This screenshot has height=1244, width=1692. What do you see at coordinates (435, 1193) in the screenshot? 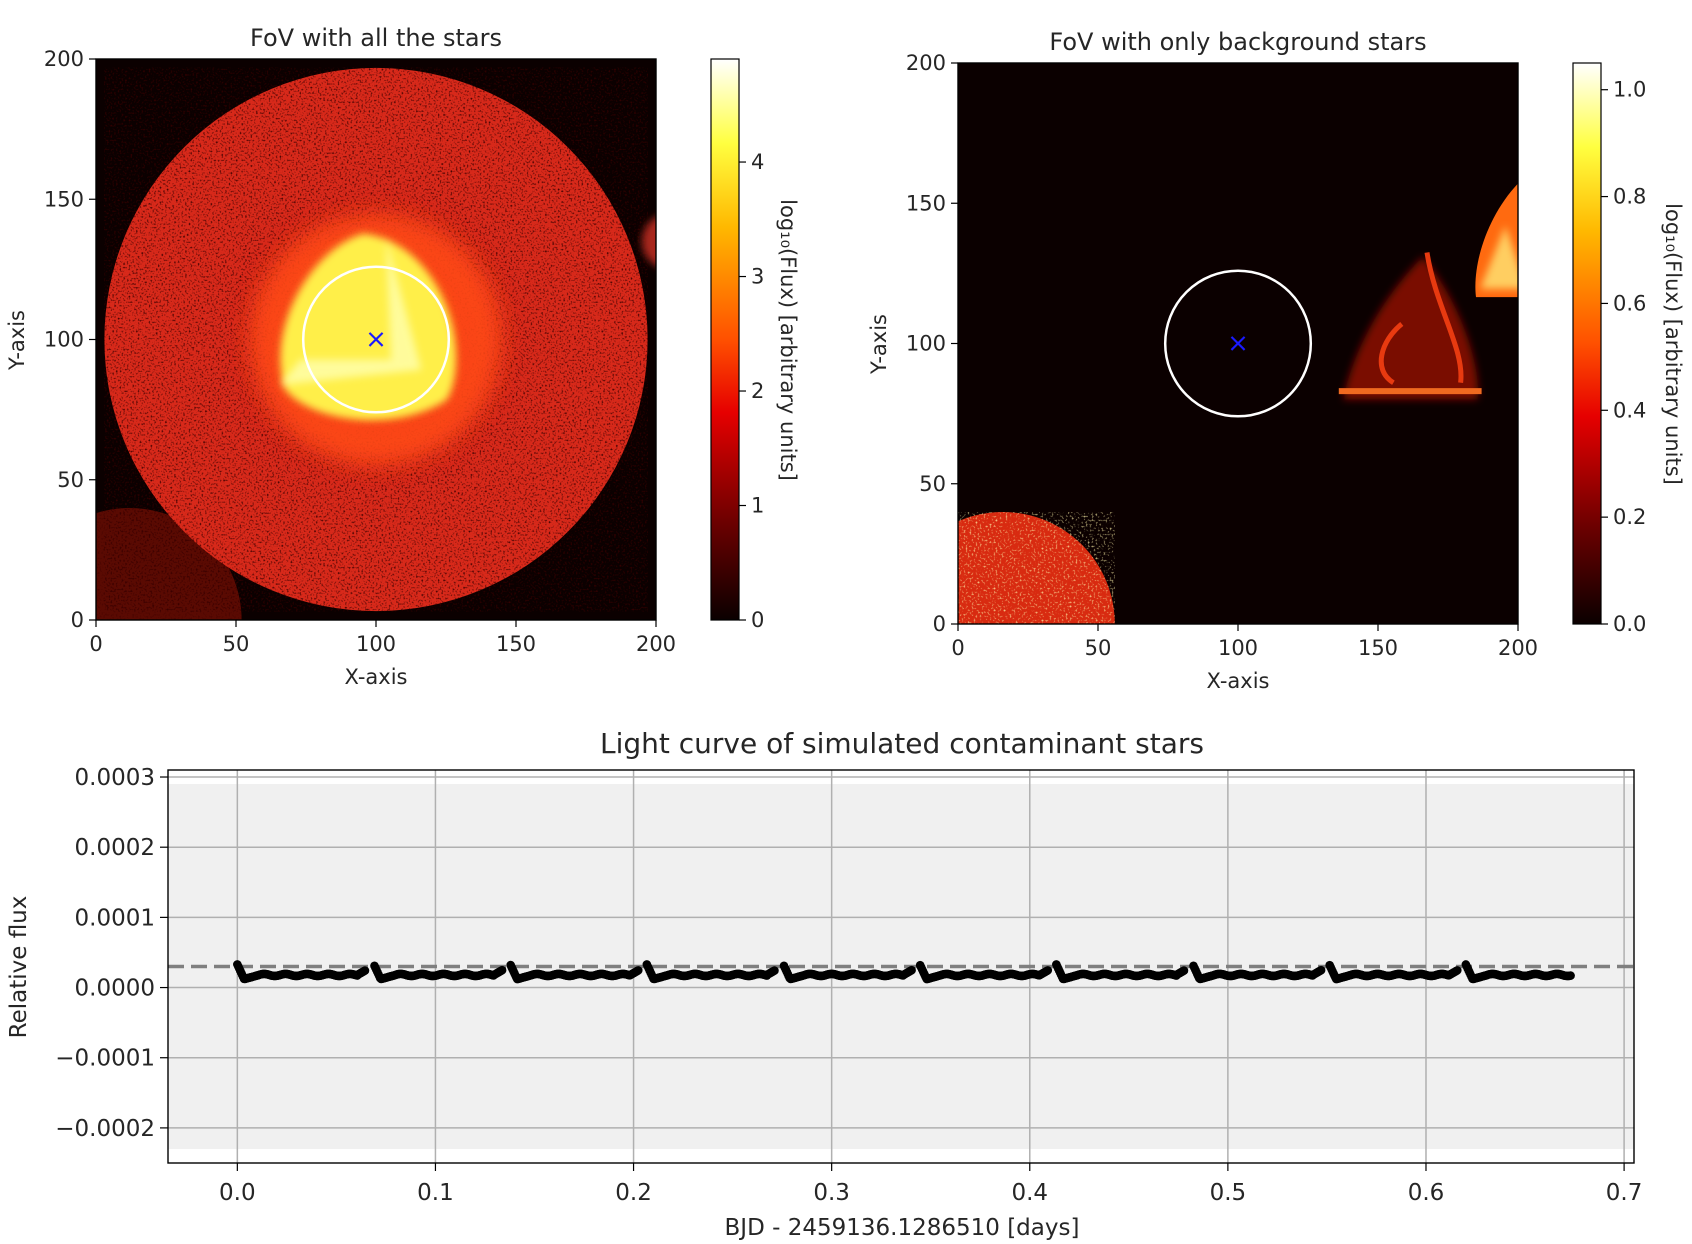
I see `p3-xtick-label: 0.1` at bounding box center [435, 1193].